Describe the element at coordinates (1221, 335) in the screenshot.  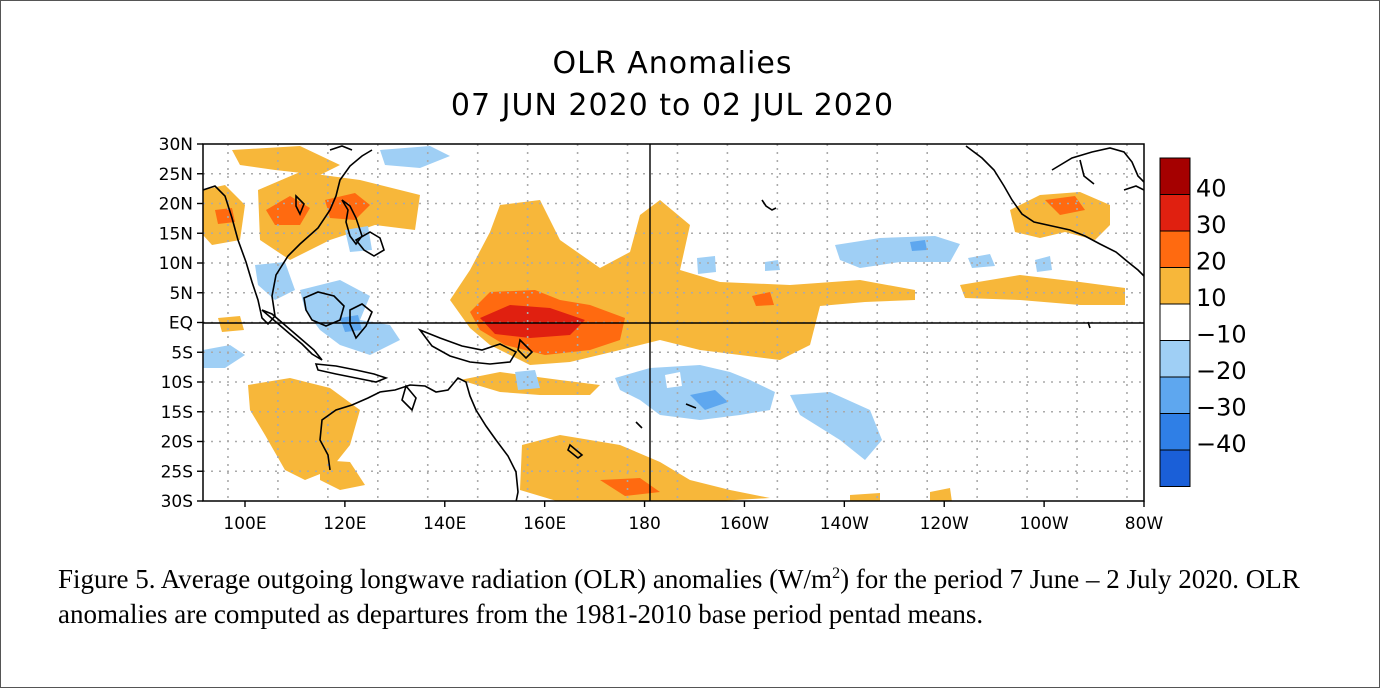
I see `colorbar-label: −10` at that location.